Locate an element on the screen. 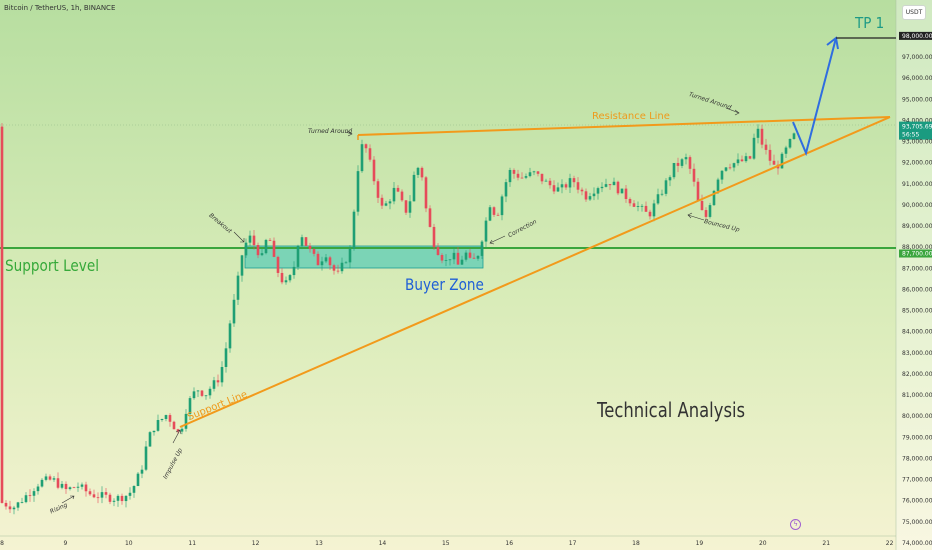 This screenshot has height=554, width=932. arrow-correction is located at coordinates (497, 240).